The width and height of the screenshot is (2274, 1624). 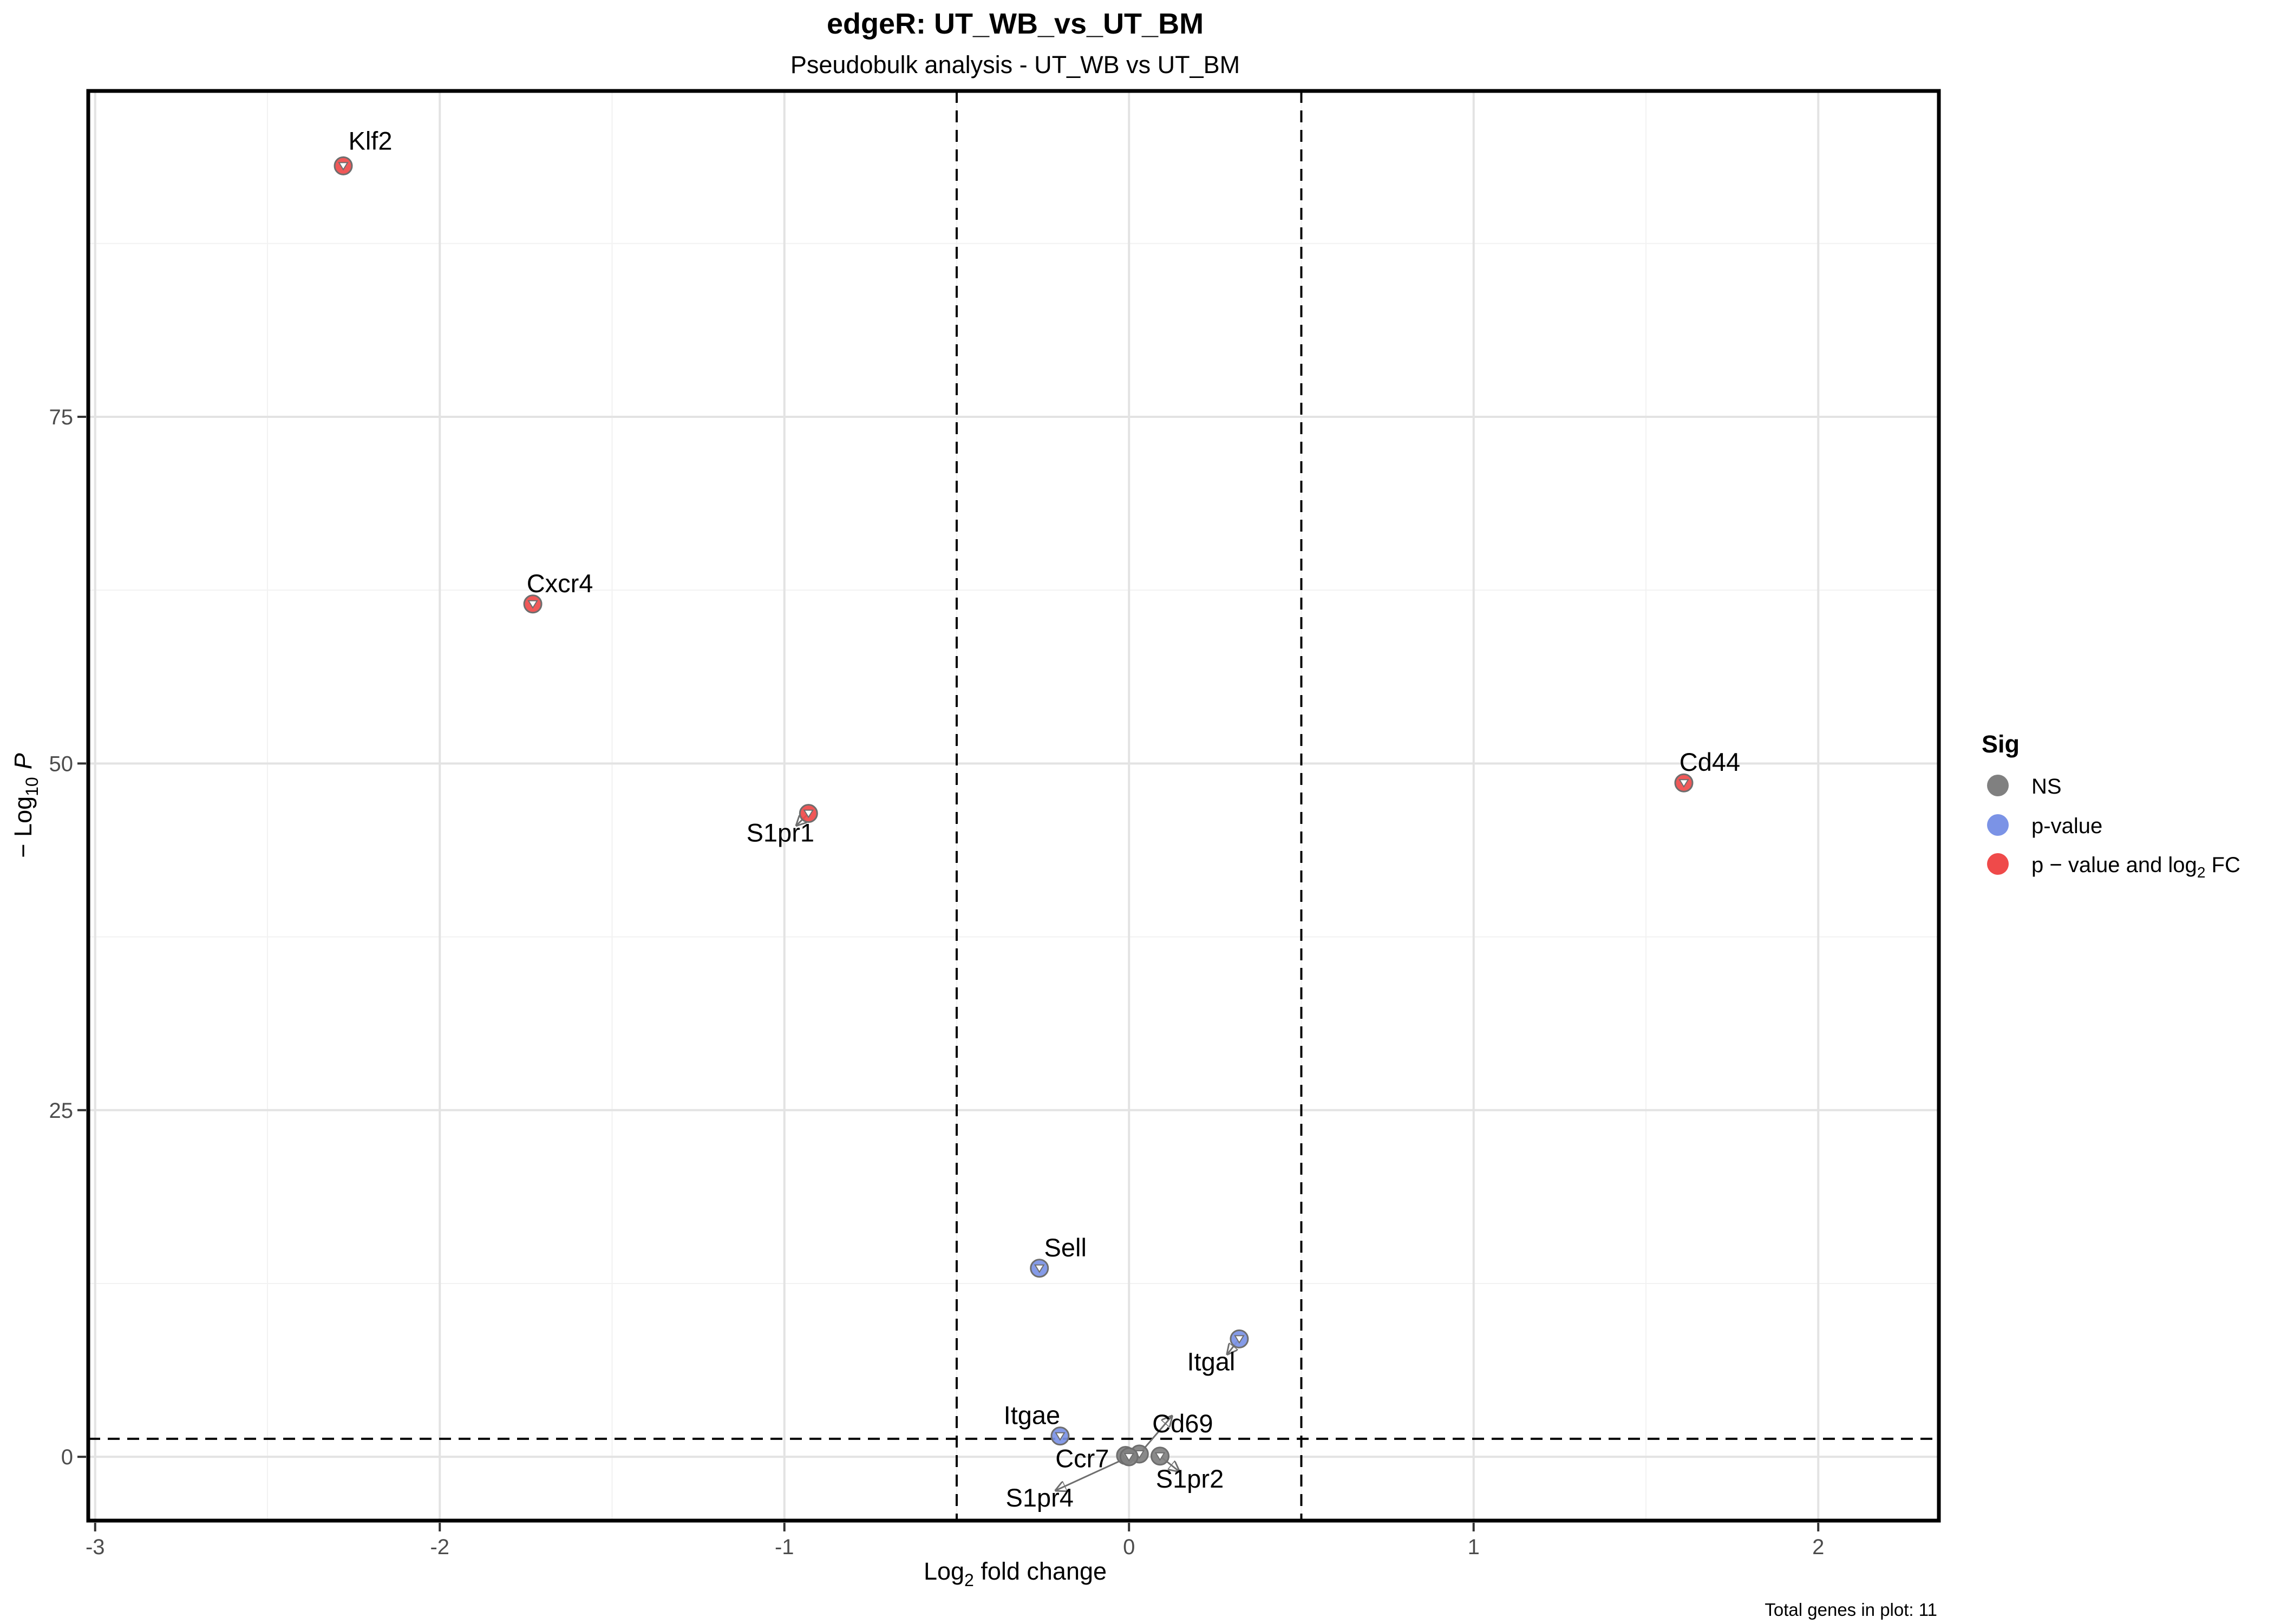 What do you see at coordinates (1684, 783) in the screenshot?
I see `point-marker-cd44` at bounding box center [1684, 783].